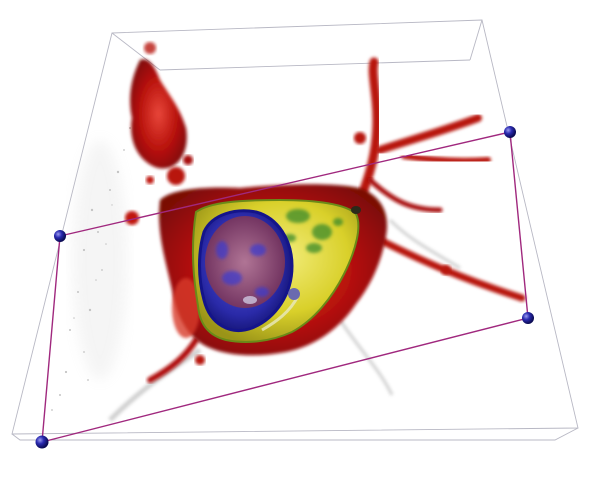 Image resolution: width=600 pixels, height=480 pixels. What do you see at coordinates (313, 231) in the screenshot?
I see `organelles` at bounding box center [313, 231].